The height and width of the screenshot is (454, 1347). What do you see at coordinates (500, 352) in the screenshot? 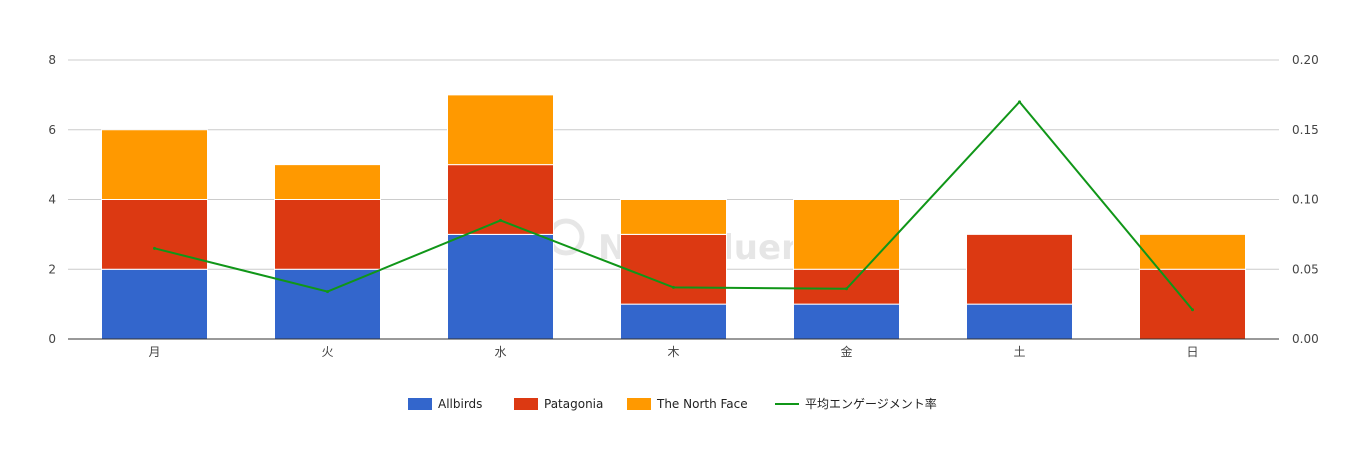
I see `x-tick-label: 水` at bounding box center [500, 352].